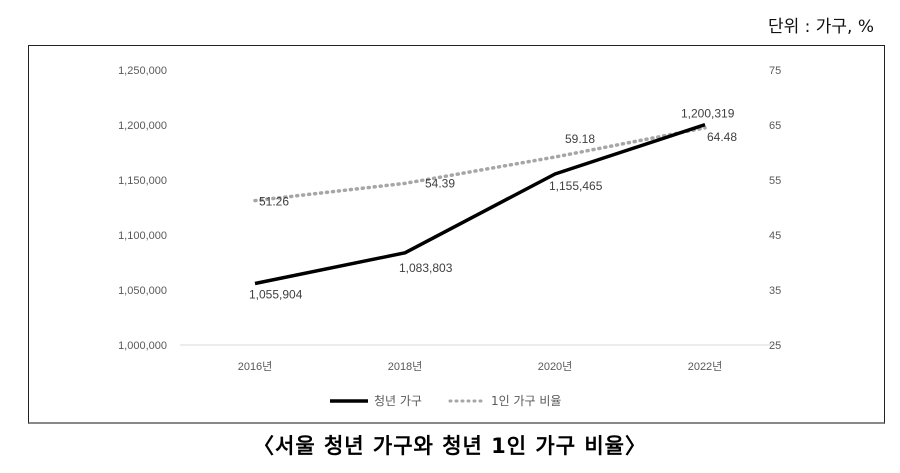 Image resolution: width=900 pixels, height=473 pixels. What do you see at coordinates (820, 27) in the screenshot?
I see `unit-label: 단위 : 가구, %` at bounding box center [820, 27].